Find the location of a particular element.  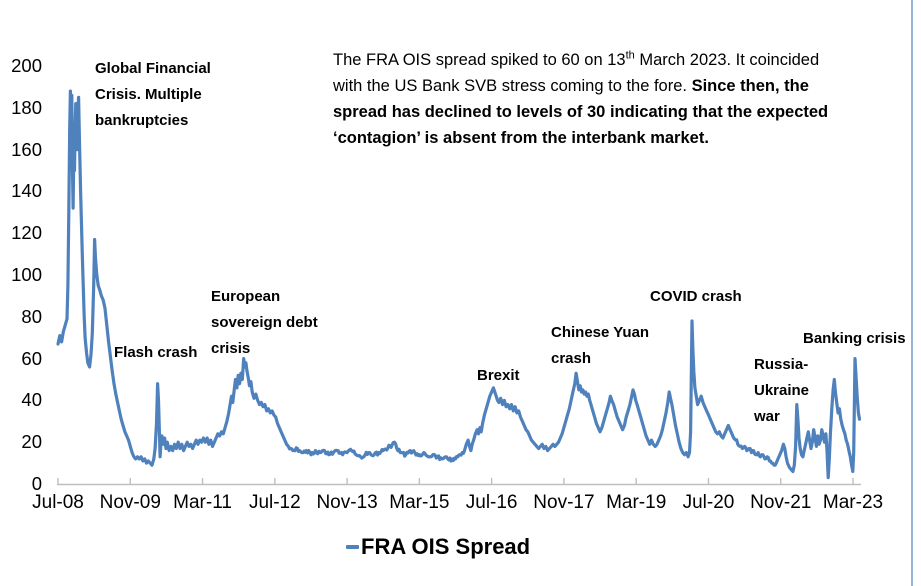

x-tick-label: Mar-15 is located at coordinates (419, 502).